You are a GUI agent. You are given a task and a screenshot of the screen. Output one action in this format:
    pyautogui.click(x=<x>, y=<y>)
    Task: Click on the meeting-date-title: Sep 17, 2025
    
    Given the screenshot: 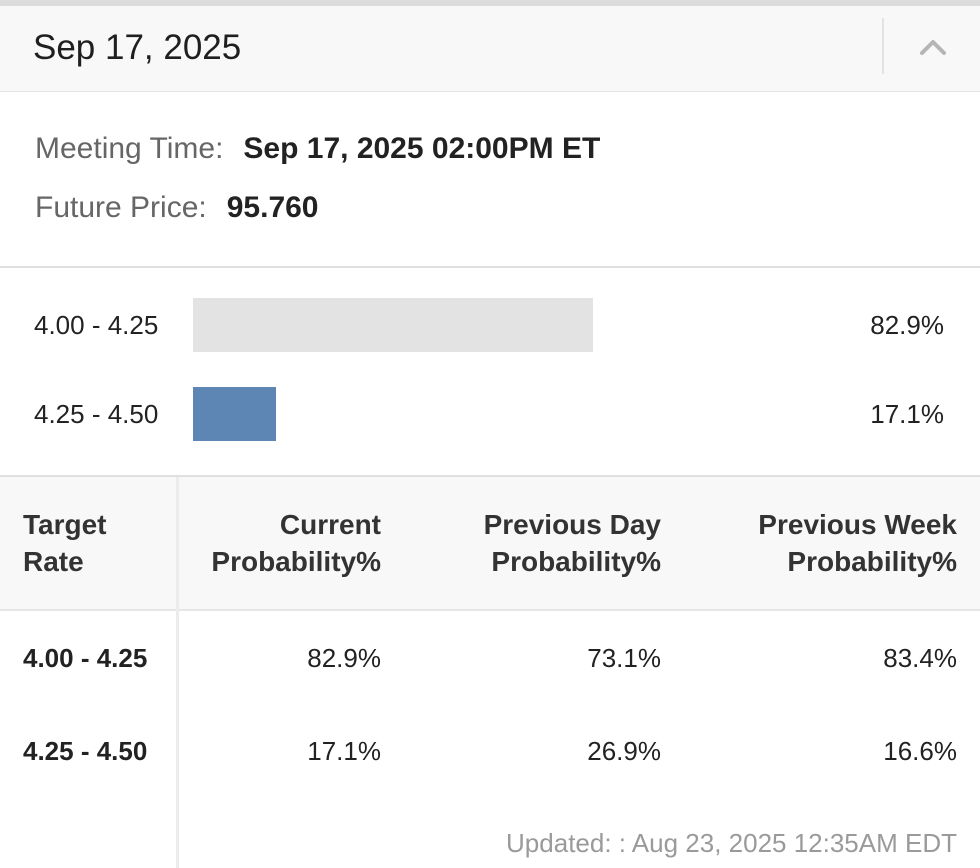 What is the action you would take?
    pyautogui.click(x=137, y=47)
    